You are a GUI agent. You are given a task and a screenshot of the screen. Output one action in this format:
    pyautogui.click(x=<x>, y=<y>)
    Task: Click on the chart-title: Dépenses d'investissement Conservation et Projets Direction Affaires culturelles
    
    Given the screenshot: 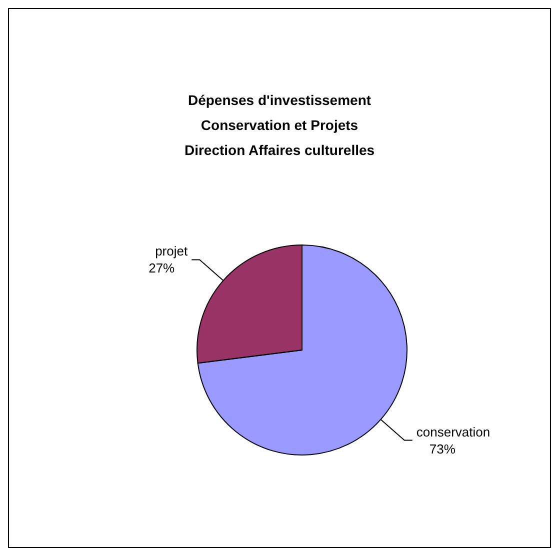 What is the action you would take?
    pyautogui.click(x=279, y=125)
    